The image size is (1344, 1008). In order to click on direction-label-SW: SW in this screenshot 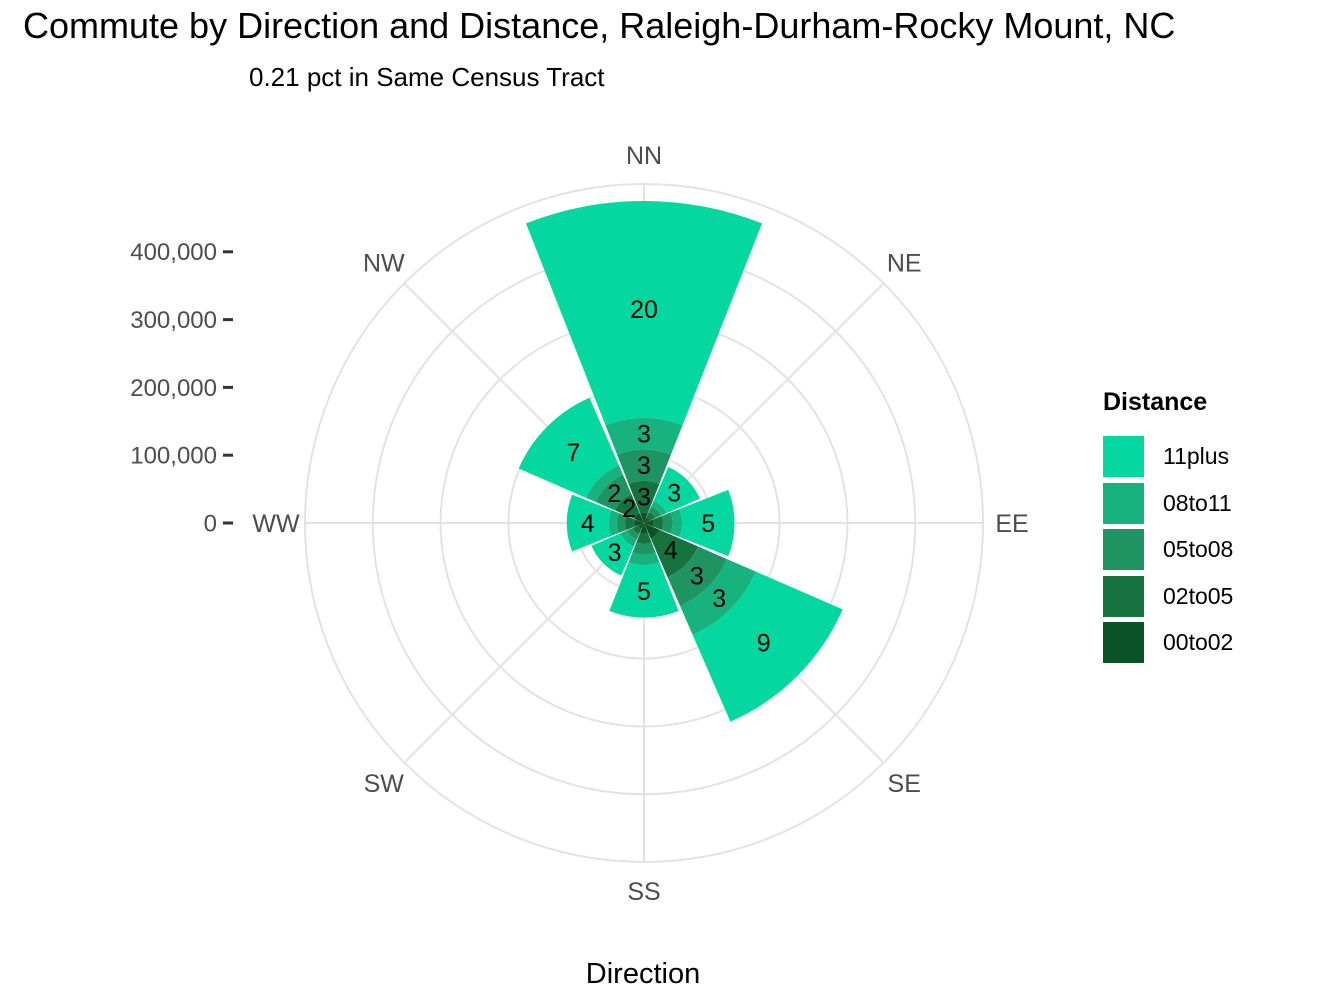, I will do `click(384, 784)`.